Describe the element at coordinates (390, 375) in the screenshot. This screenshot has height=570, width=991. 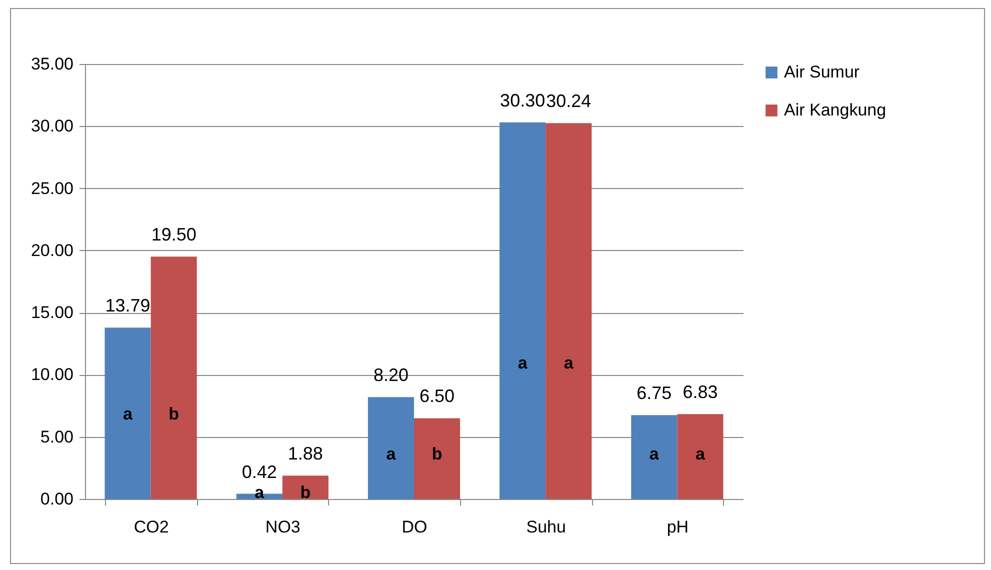
I see `data-label: 8.20` at that location.